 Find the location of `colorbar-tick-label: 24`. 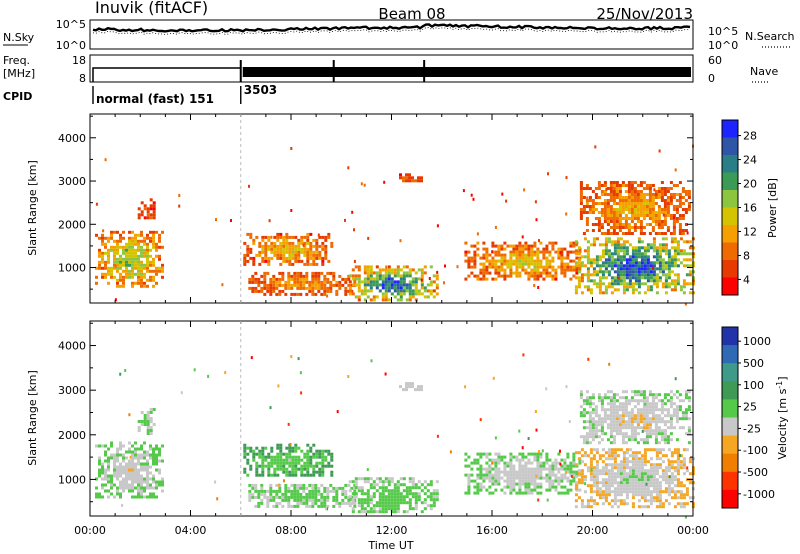

colorbar-tick-label: 24 is located at coordinates (750, 160).